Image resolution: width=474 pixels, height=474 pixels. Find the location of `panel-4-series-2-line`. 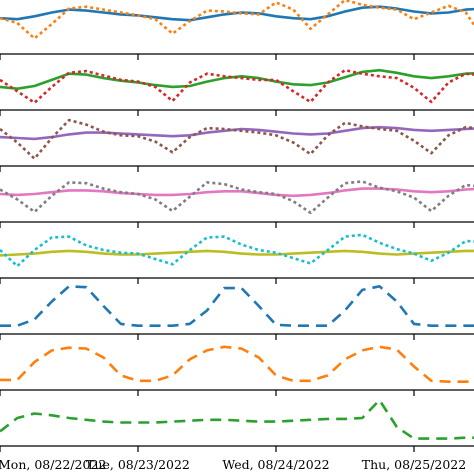

panel-4-series-2-line is located at coordinates (237, 197).